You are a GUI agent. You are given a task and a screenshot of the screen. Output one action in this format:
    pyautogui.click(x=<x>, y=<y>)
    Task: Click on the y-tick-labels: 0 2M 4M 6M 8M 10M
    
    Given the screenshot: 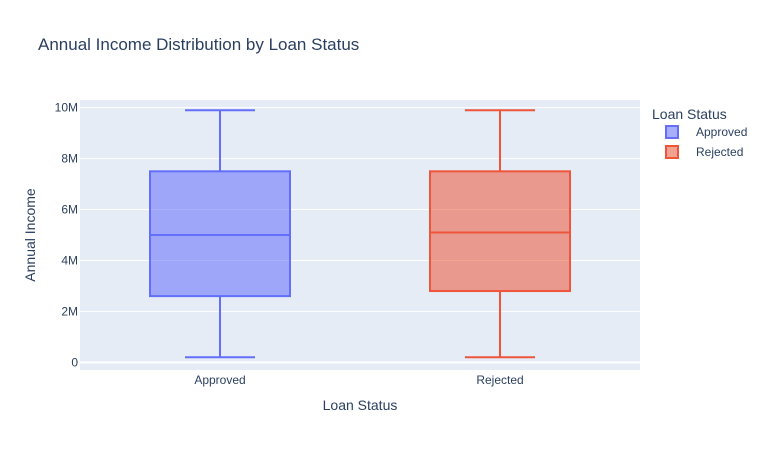 What is the action you would take?
    pyautogui.click(x=67, y=235)
    